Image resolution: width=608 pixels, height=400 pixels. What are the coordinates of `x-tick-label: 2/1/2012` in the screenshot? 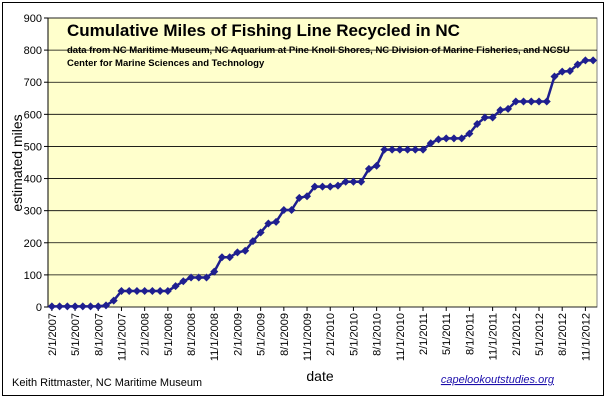 It's located at (517, 334).